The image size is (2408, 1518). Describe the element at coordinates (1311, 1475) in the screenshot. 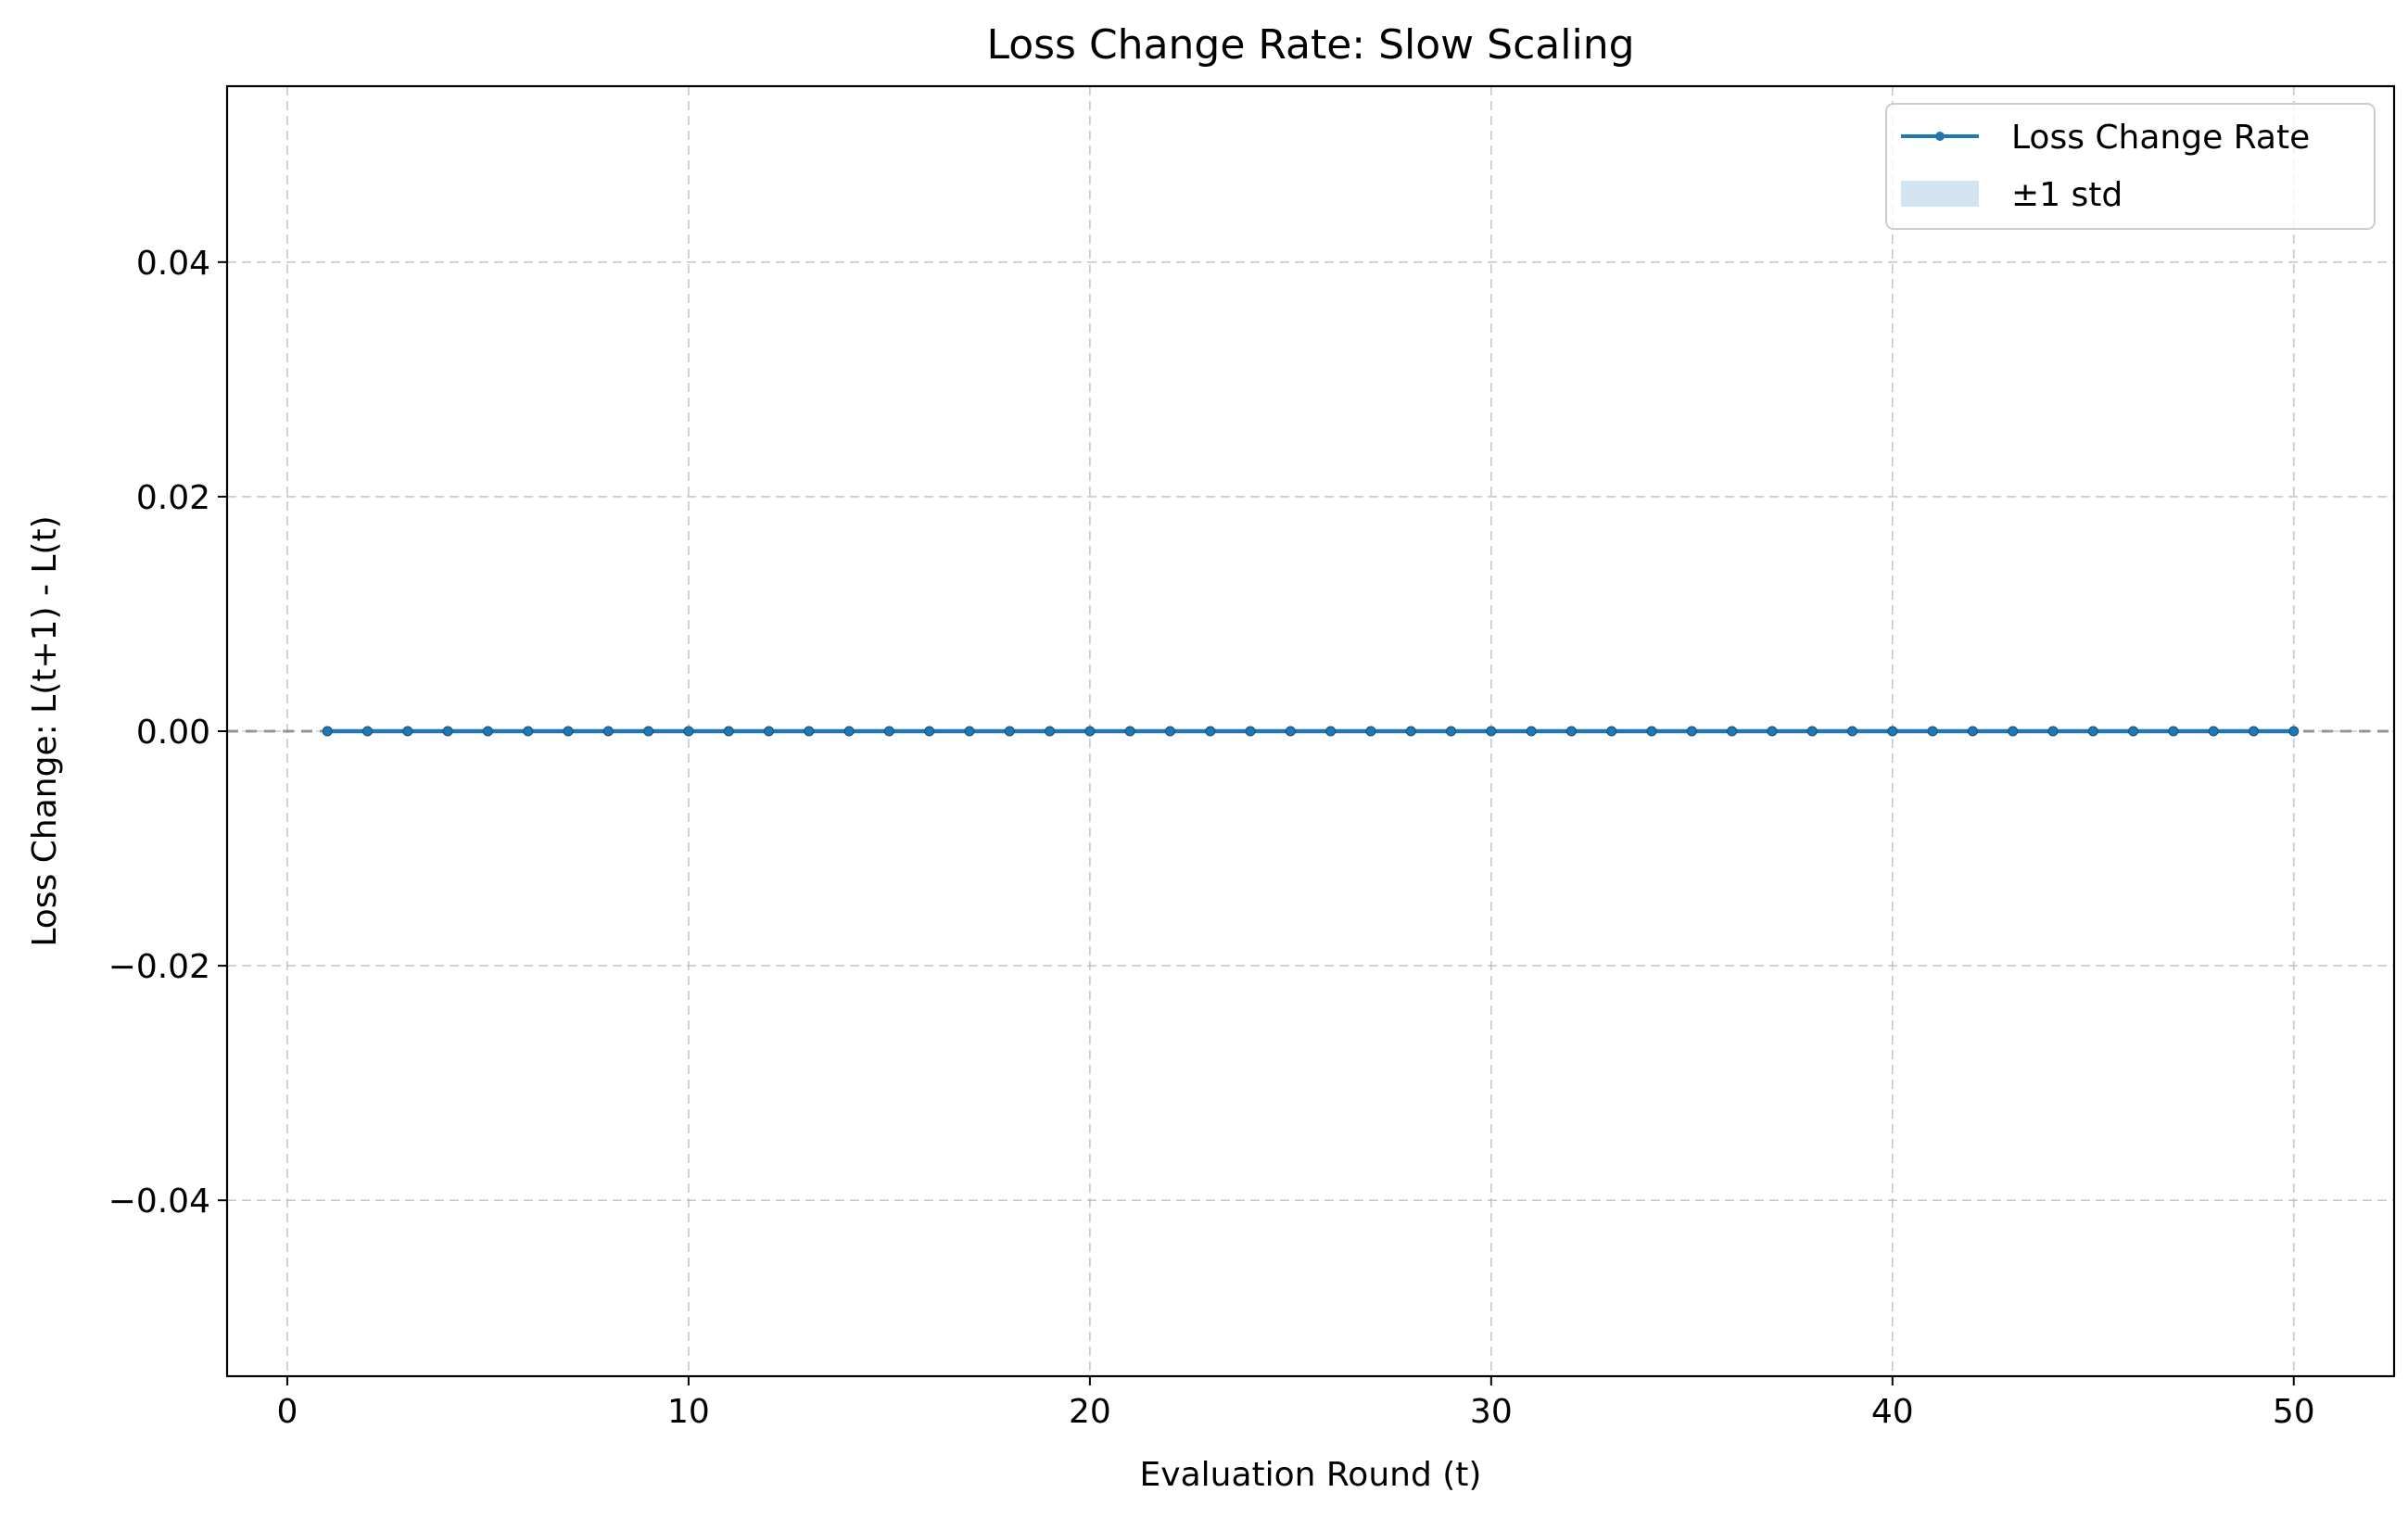

I see `x-axis-label: Evaluation Round (t)` at that location.